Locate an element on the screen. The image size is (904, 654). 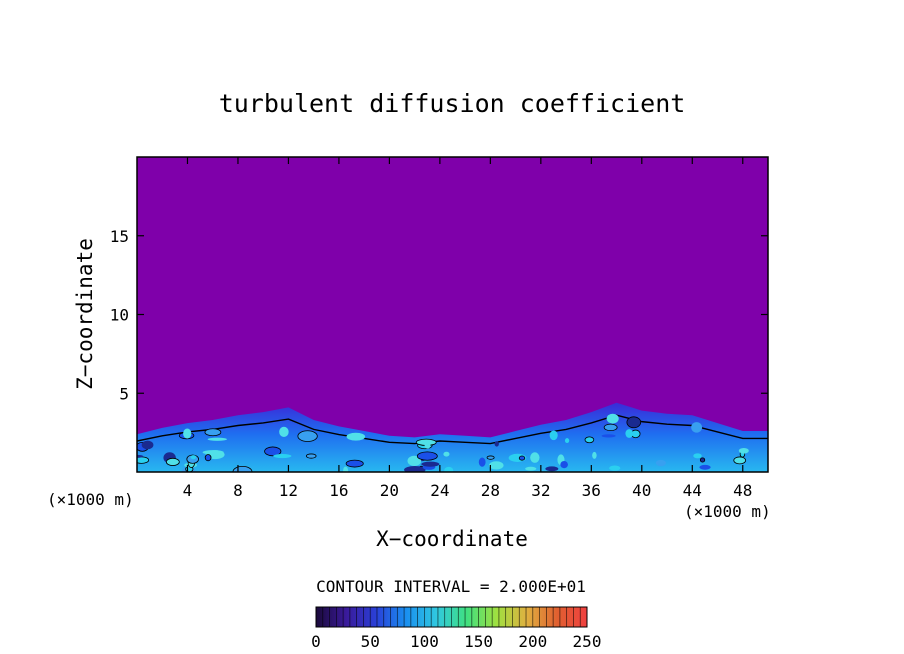
y-tick-label: 15 is located at coordinates (119, 236).